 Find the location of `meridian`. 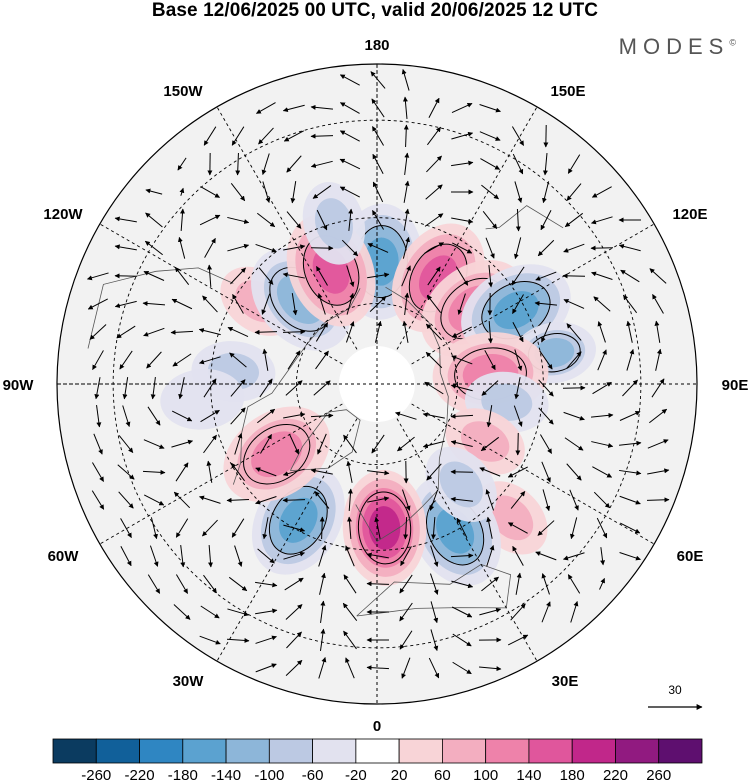

meridian is located at coordinates (533, 294).